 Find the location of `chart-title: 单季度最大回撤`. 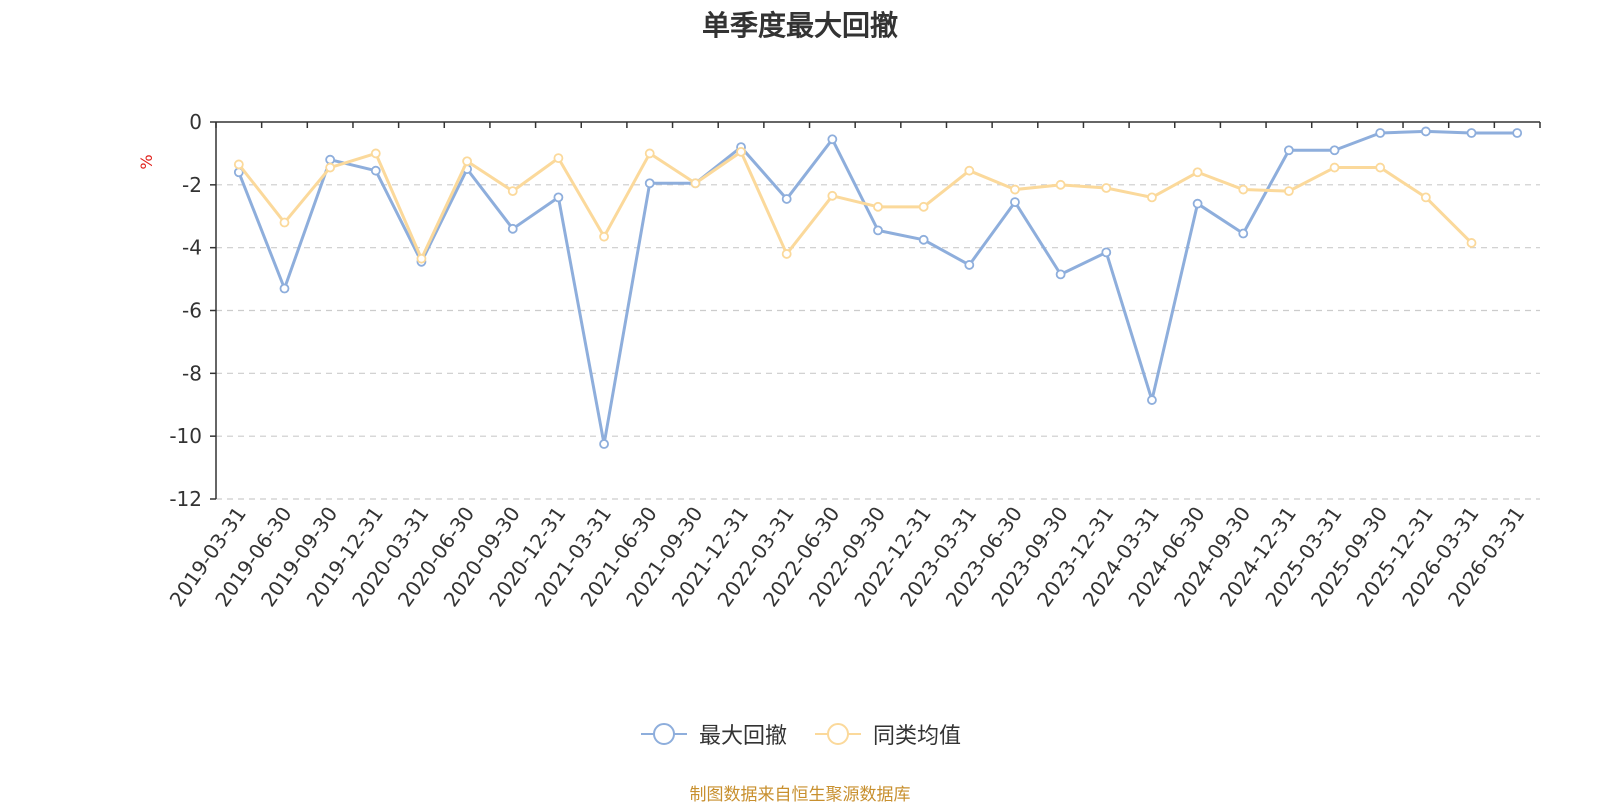

chart-title: 单季度最大回撤 is located at coordinates (799, 25).